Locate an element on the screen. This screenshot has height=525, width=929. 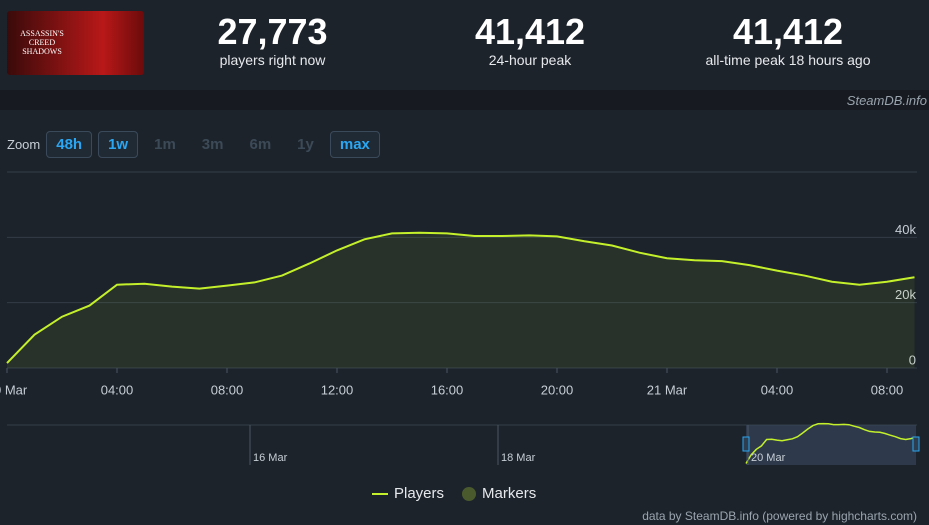
legend: Players Markers is located at coordinates (454, 493).